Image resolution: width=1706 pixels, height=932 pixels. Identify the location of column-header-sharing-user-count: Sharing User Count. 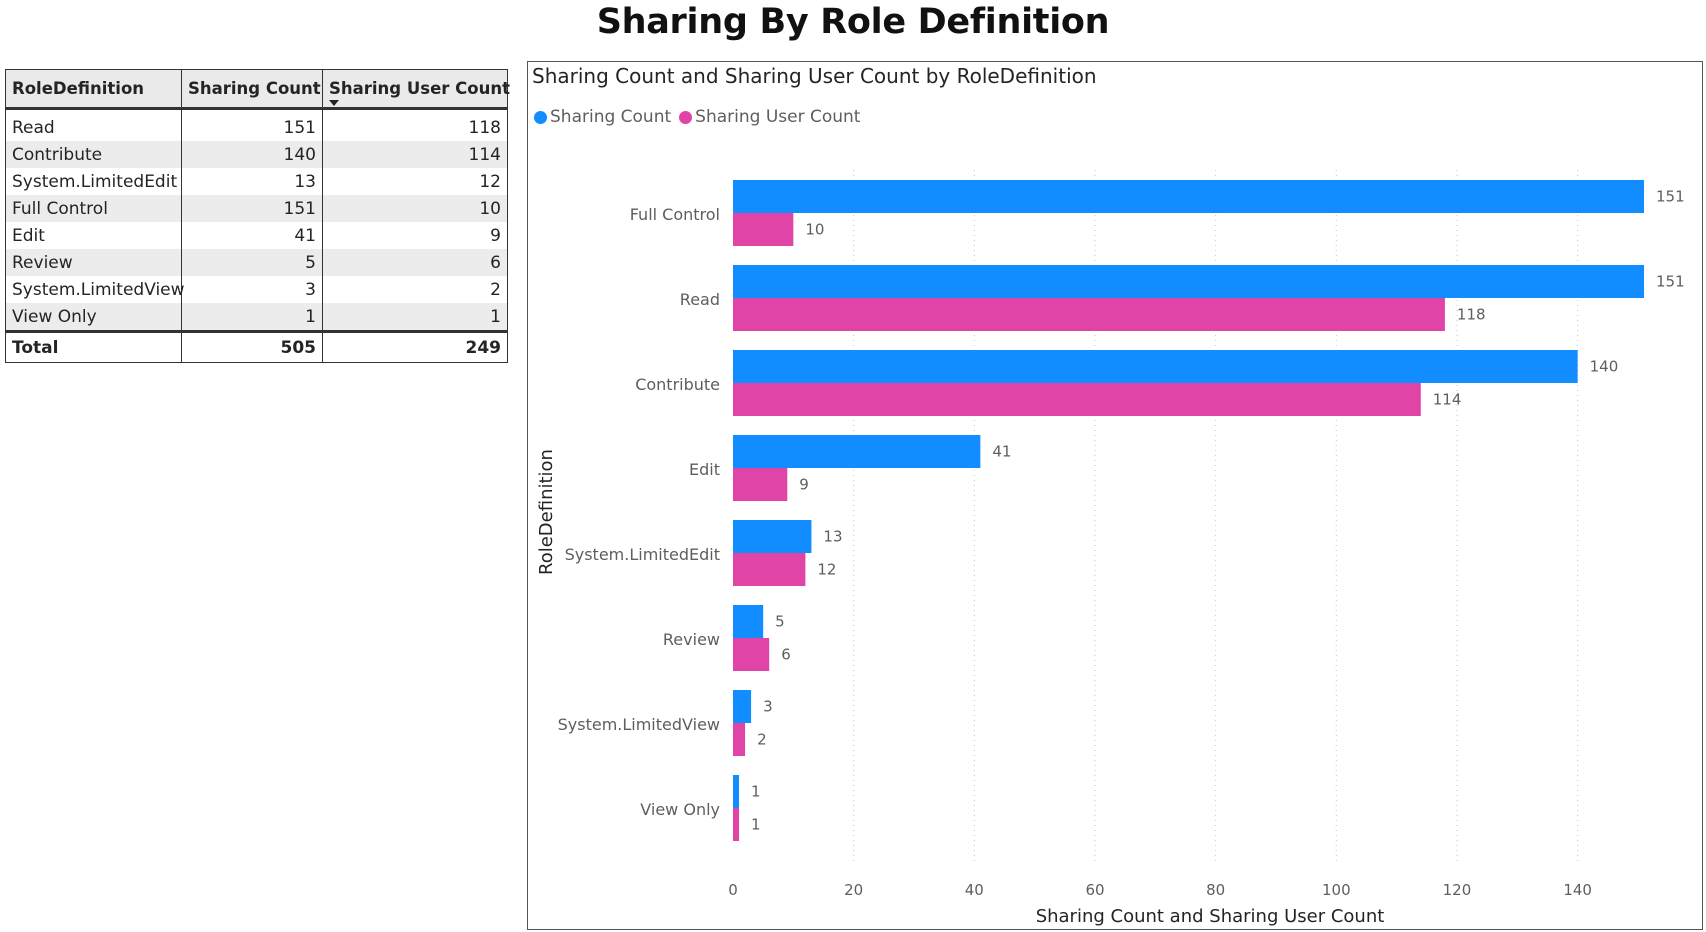
(416, 89).